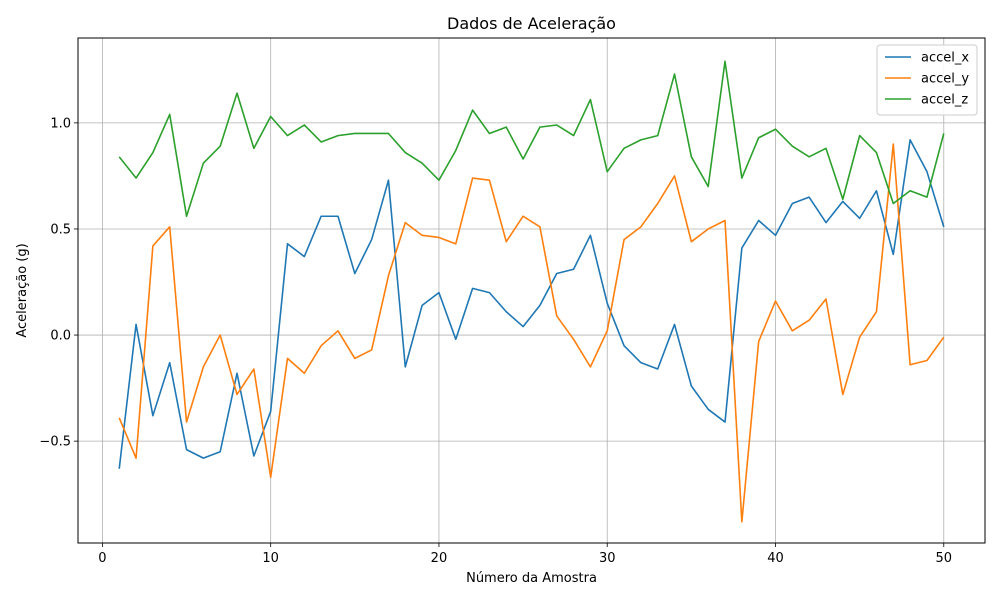 This screenshot has width=1000, height=600. What do you see at coordinates (607, 558) in the screenshot?
I see `x-tick-label: 30` at bounding box center [607, 558].